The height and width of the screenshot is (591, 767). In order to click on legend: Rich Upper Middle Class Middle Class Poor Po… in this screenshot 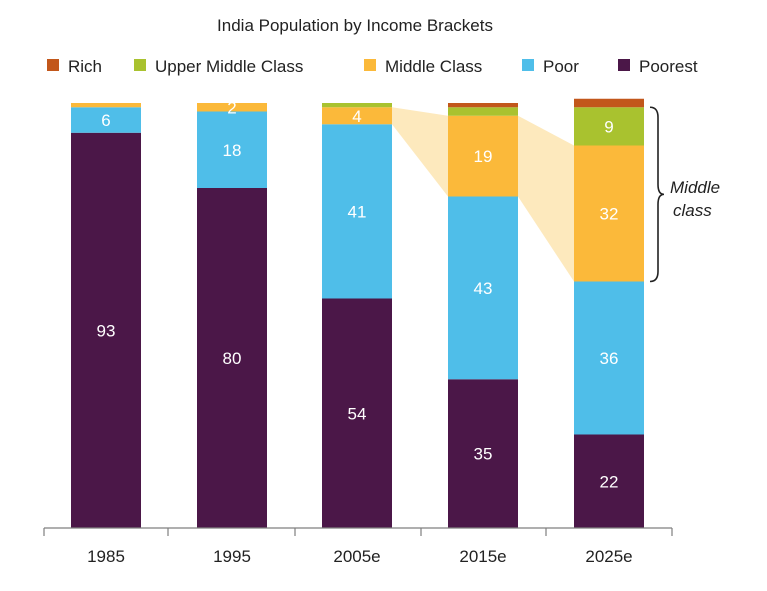, I will do `click(372, 66)`.